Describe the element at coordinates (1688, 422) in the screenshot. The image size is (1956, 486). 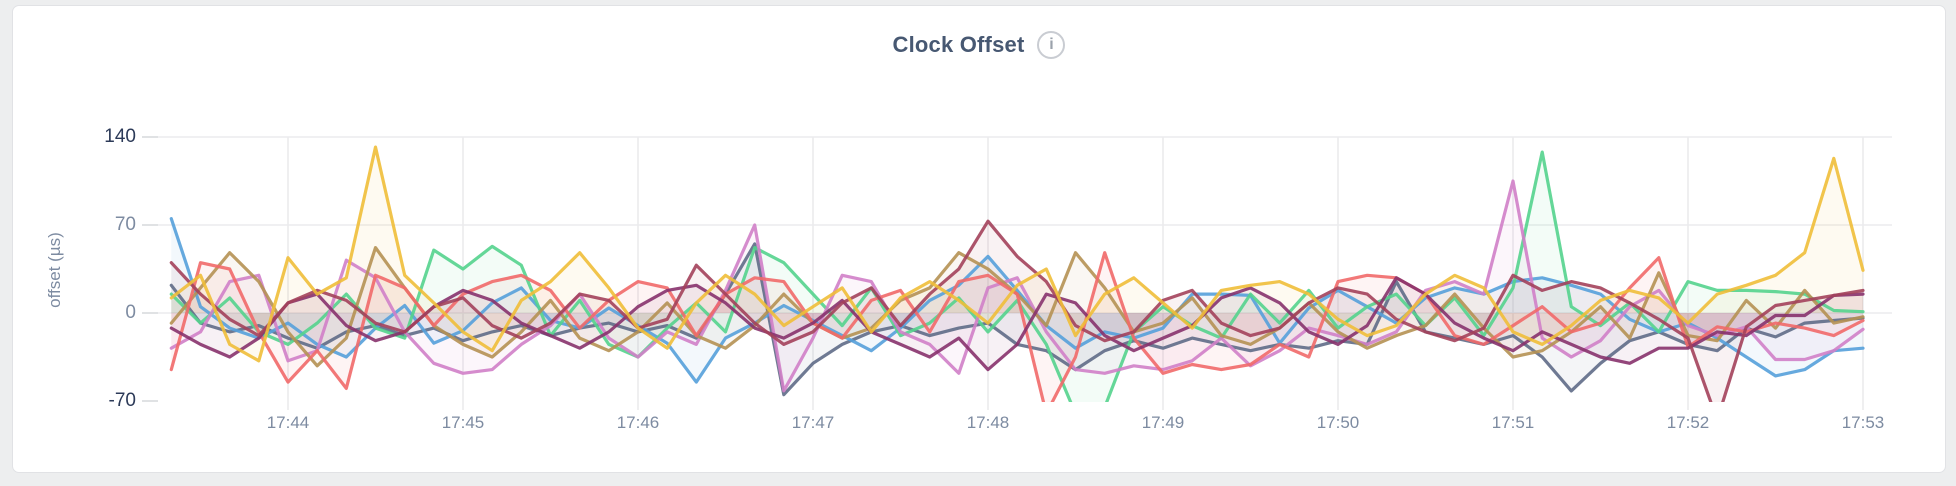
I see `x-tick-label-17:52: 17:52` at that location.